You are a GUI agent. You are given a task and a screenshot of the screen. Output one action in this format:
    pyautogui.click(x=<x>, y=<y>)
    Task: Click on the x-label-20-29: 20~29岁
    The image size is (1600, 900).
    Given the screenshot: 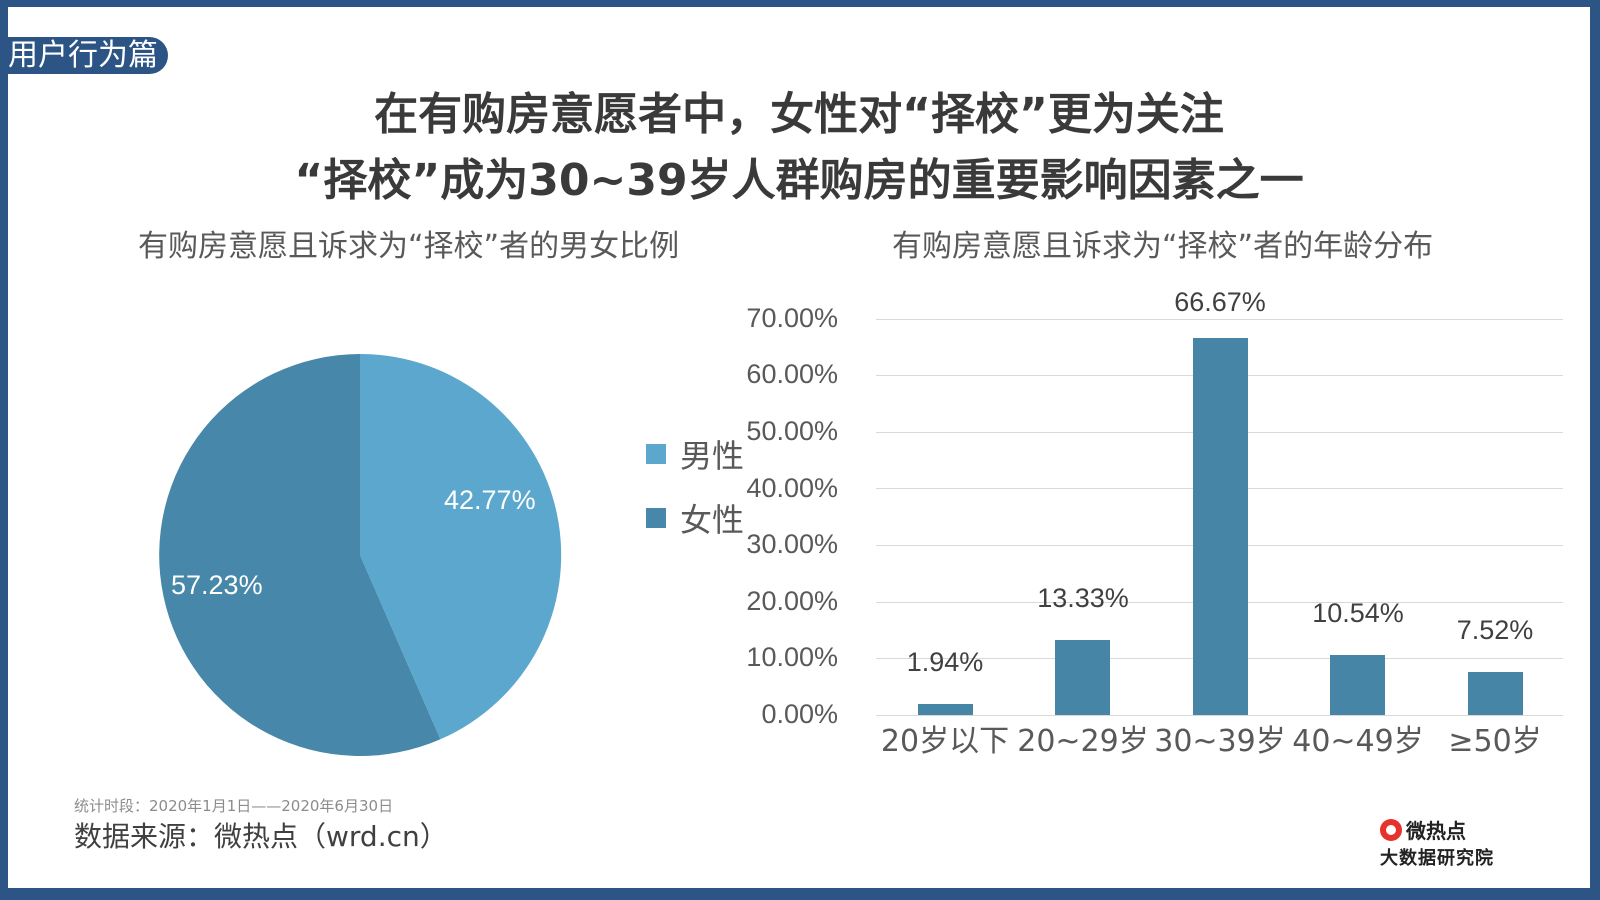 What is the action you would take?
    pyautogui.click(x=1083, y=741)
    